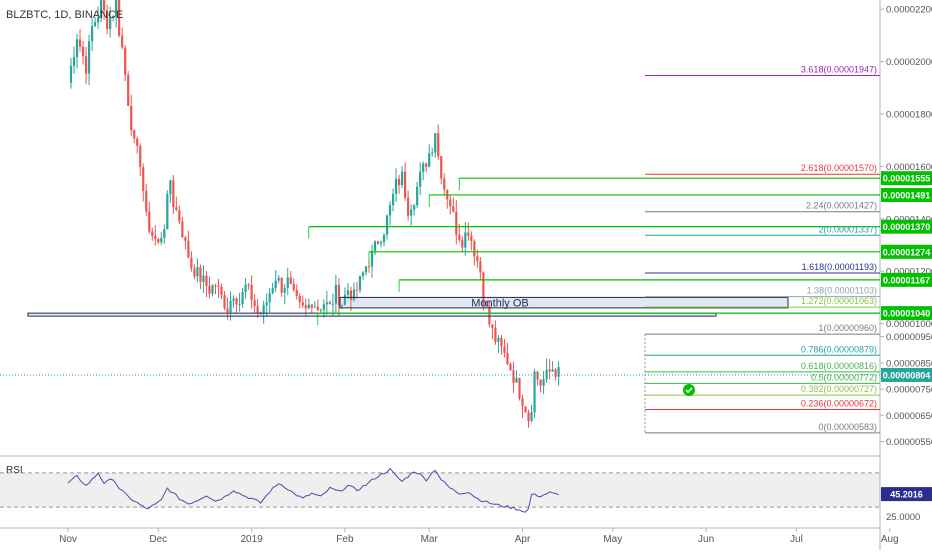 This screenshot has width=932, height=555. I want to click on time-tick-label: Mar, so click(430, 539).